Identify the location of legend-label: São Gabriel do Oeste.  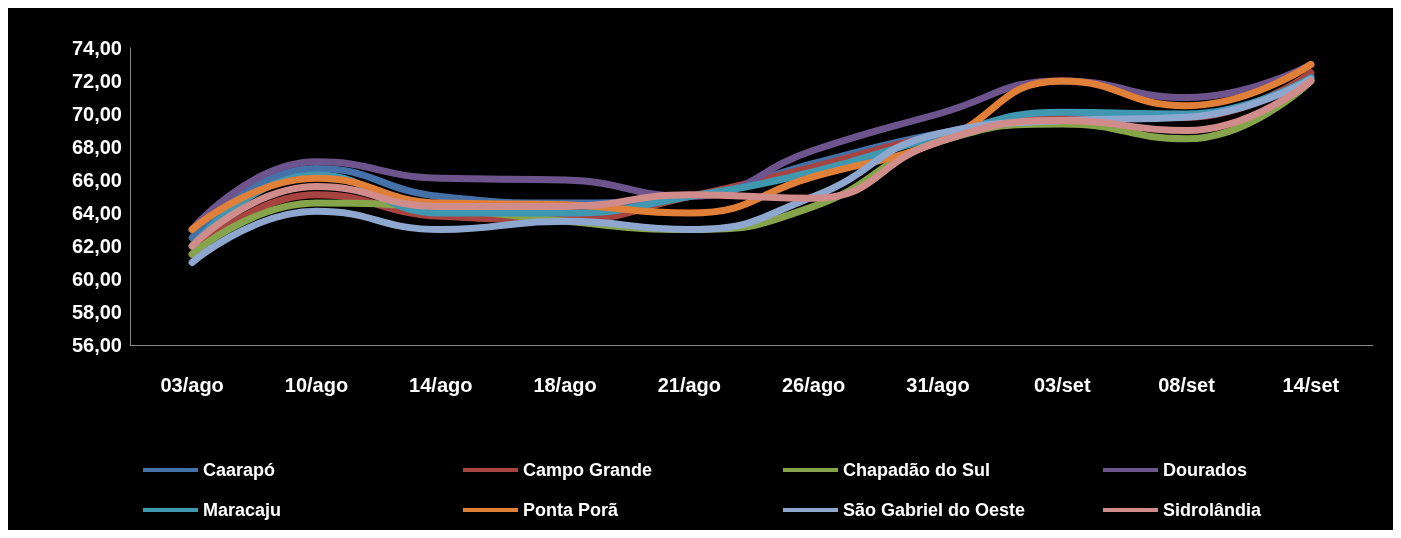
(934, 510).